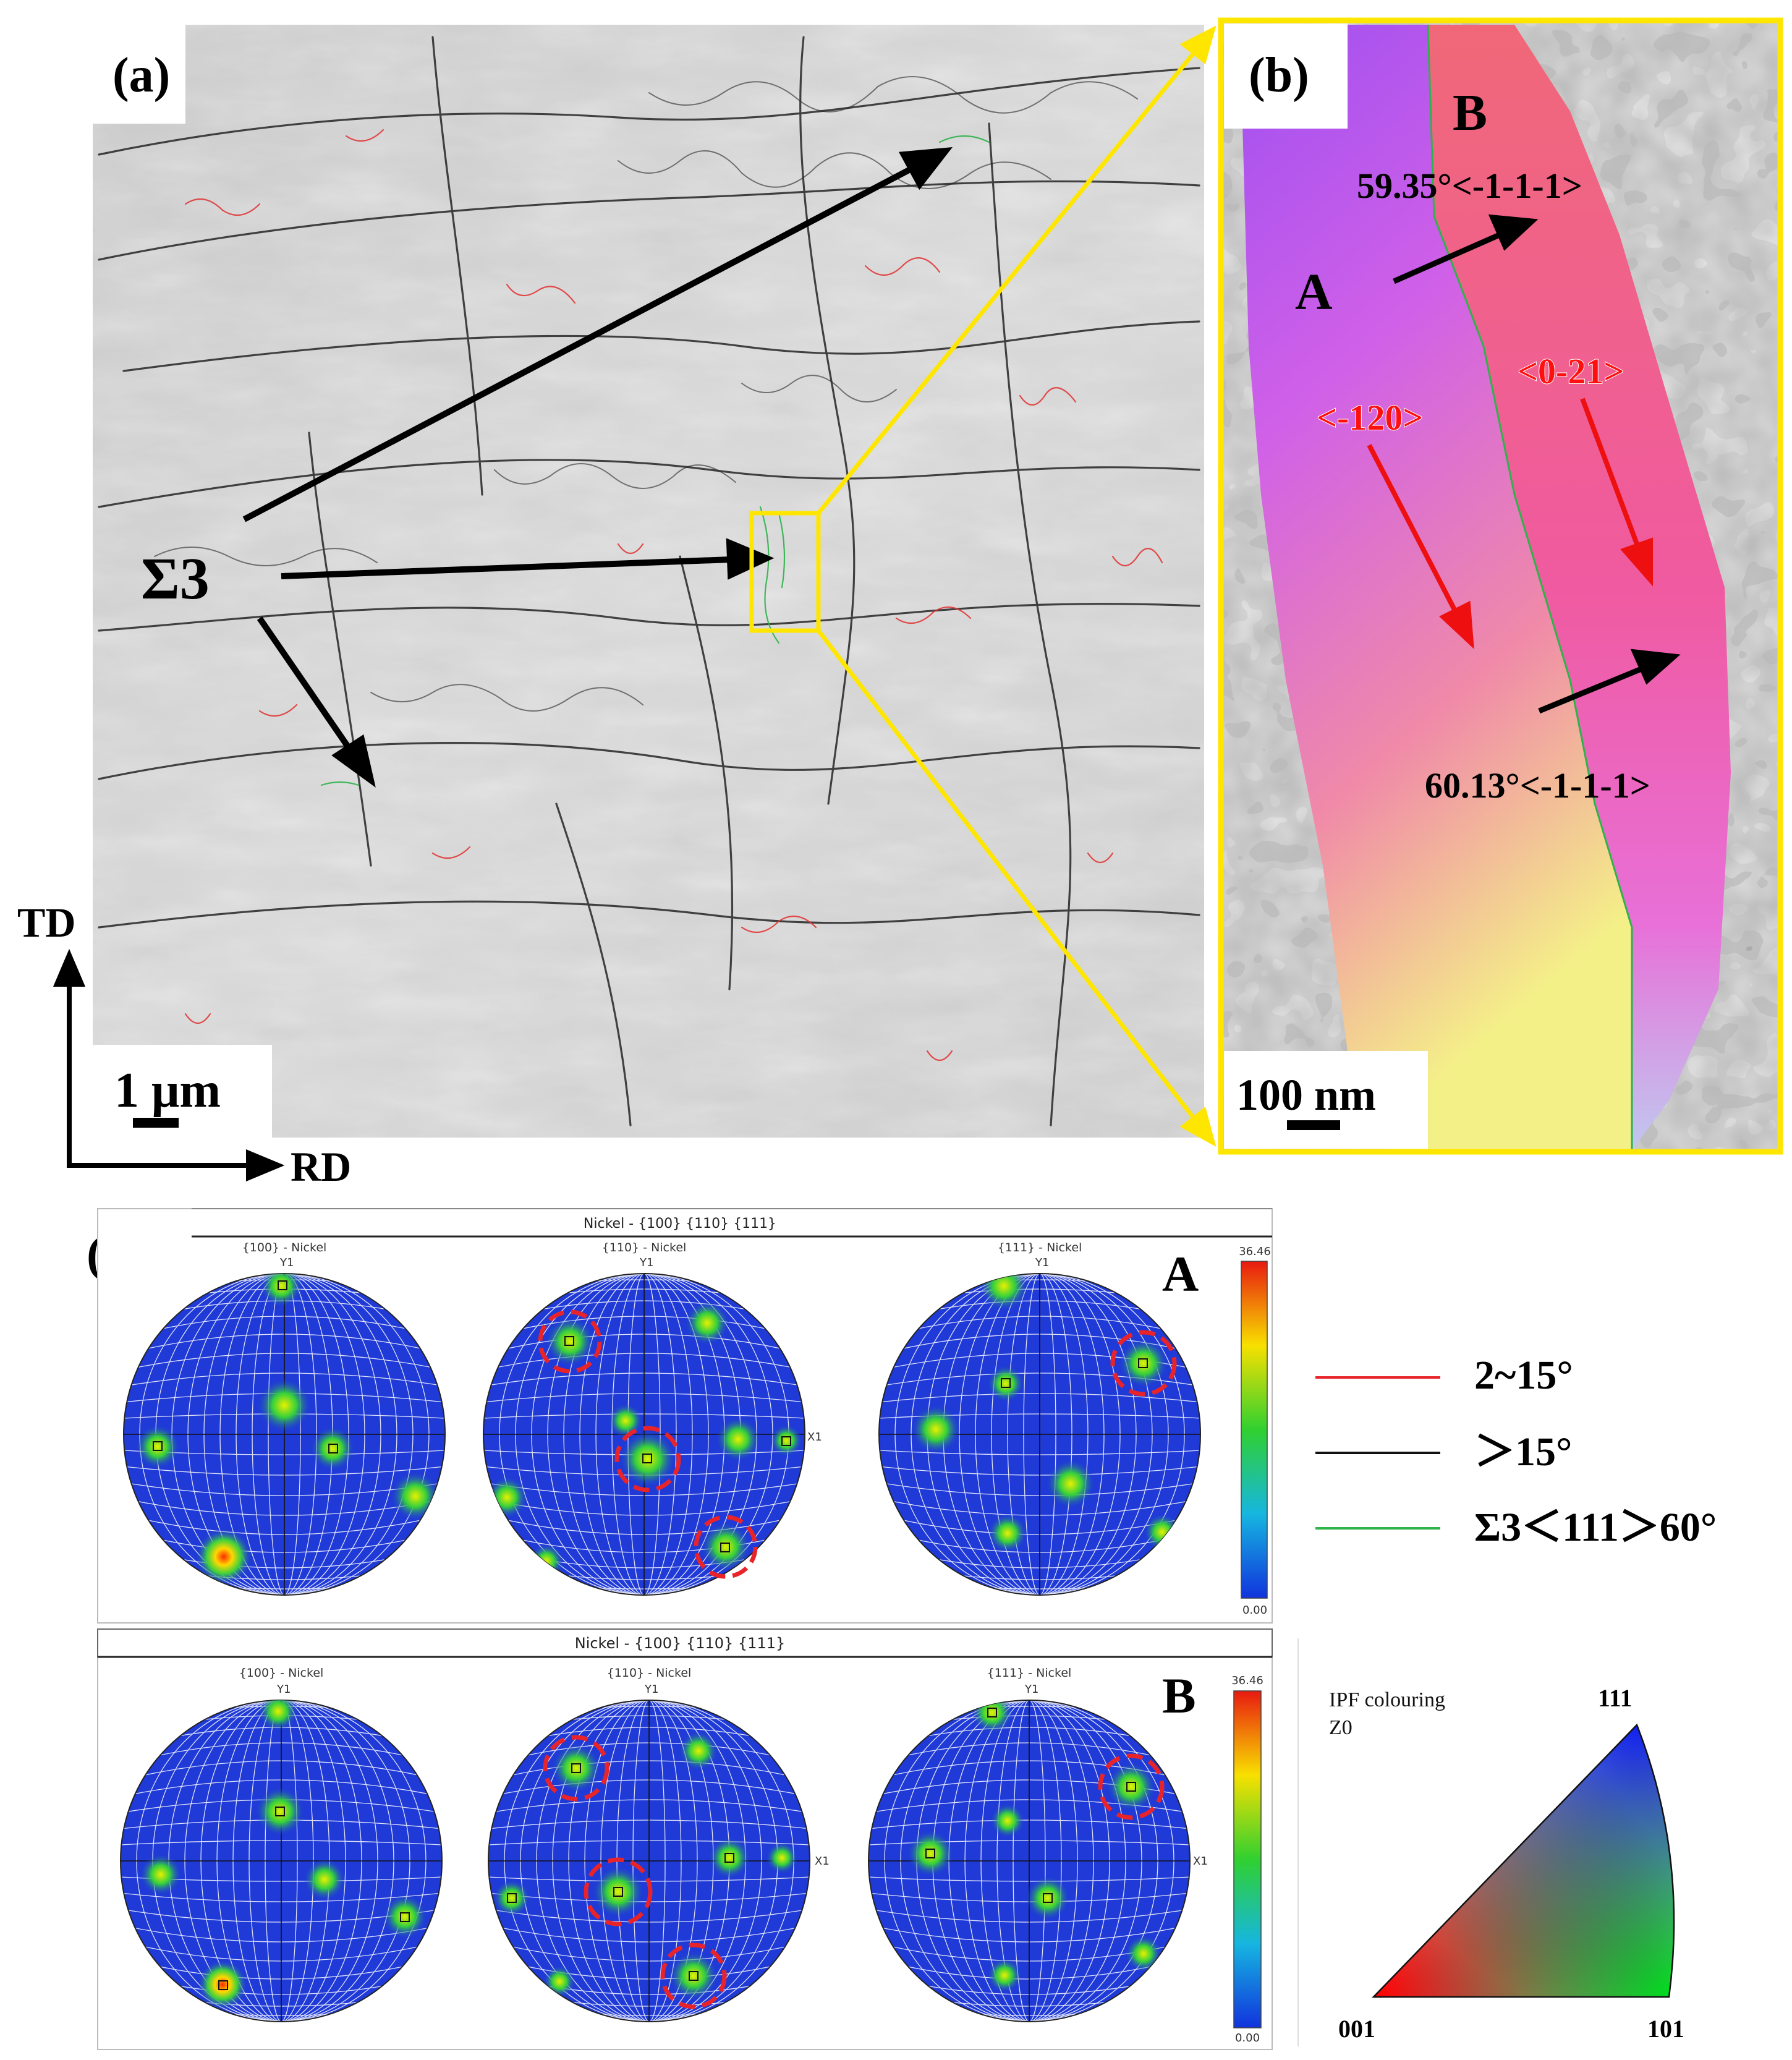 The height and width of the screenshot is (2060, 1792). I want to click on td-axis-label: TD, so click(46, 922).